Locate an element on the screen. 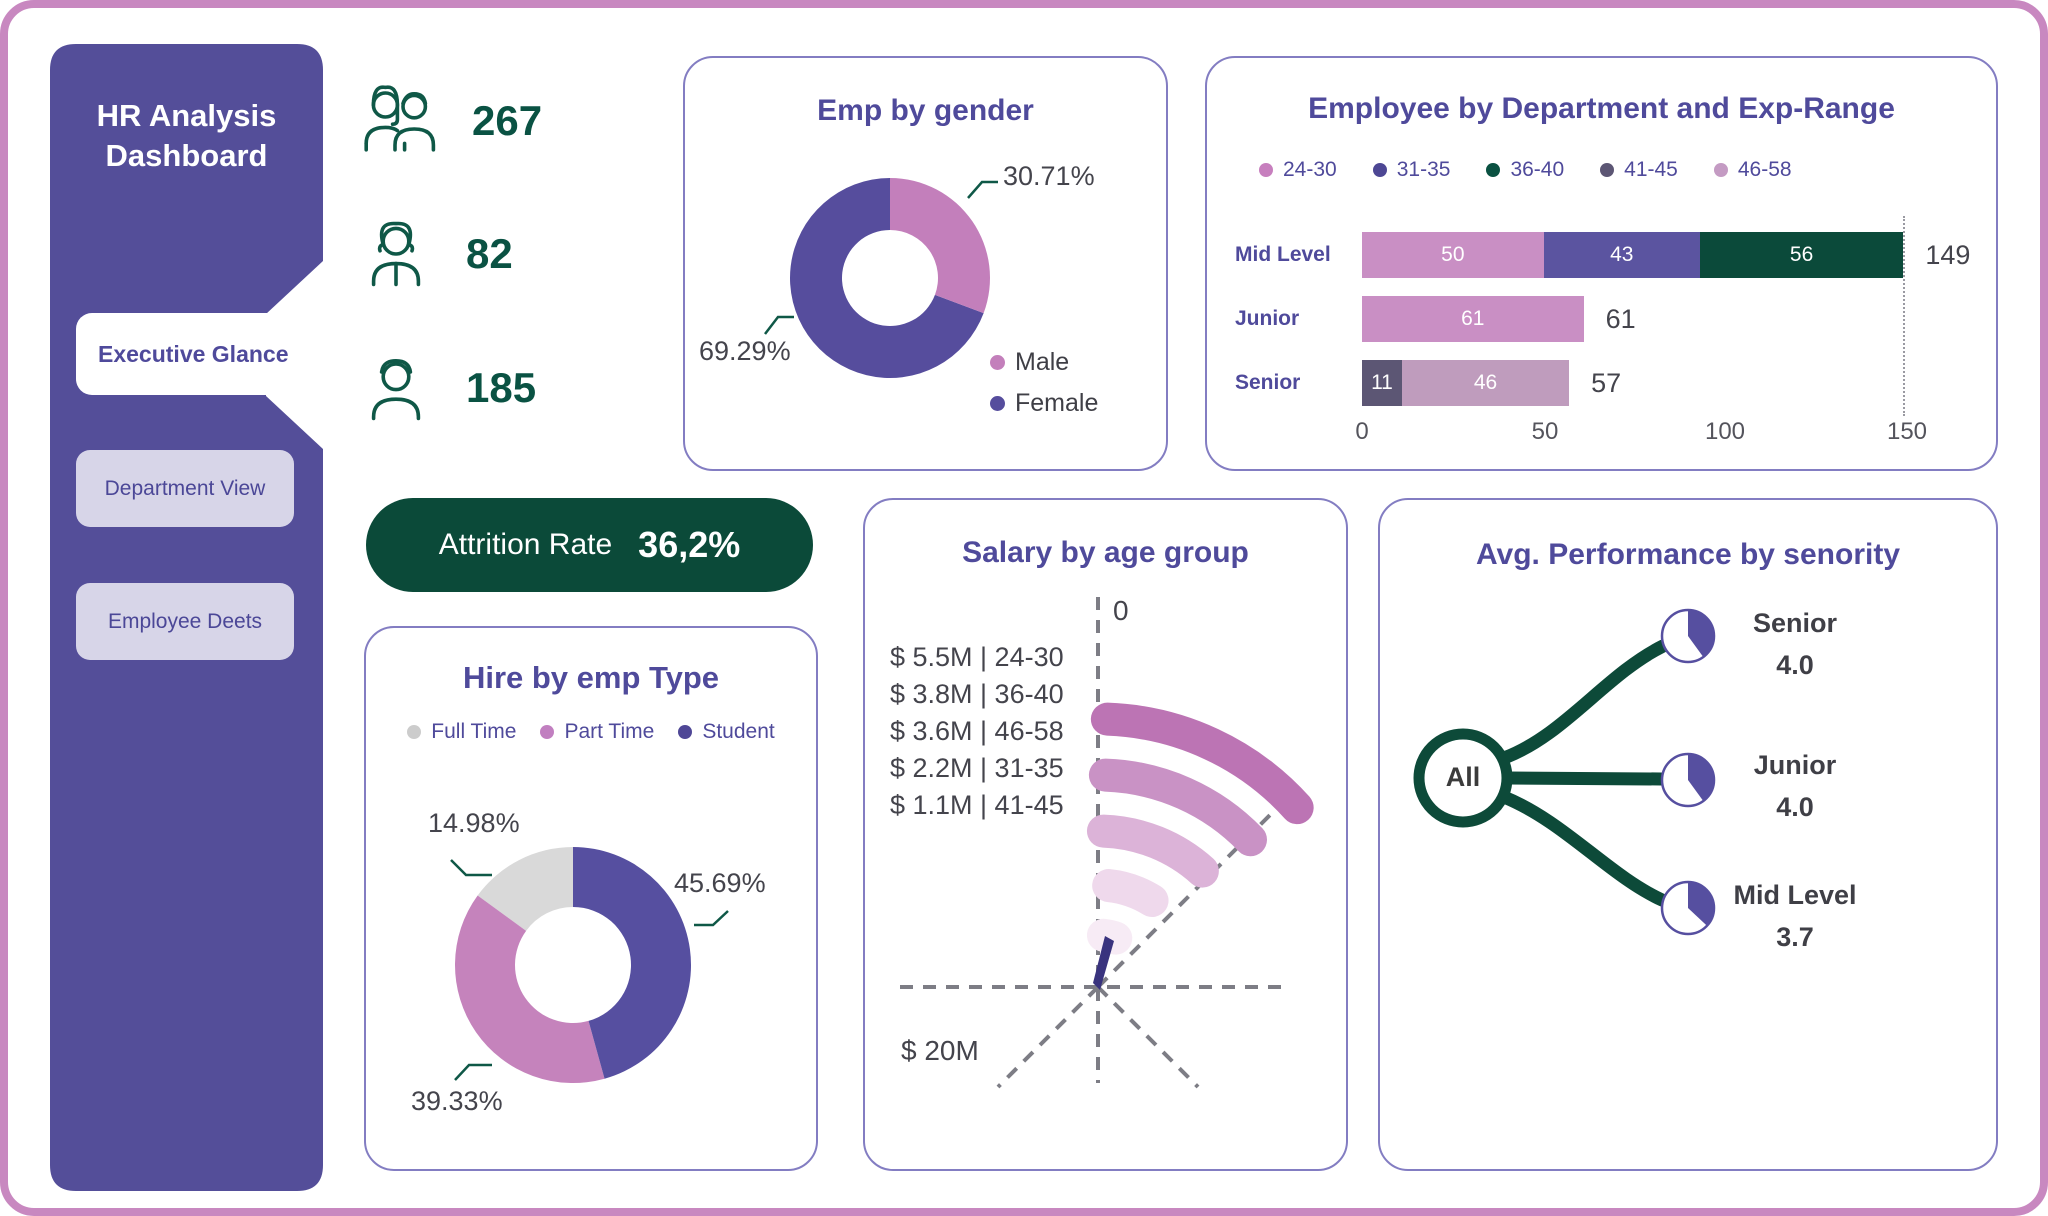 This screenshot has height=1216, width=2048. donut-slice-full-time is located at coordinates (525, 889).